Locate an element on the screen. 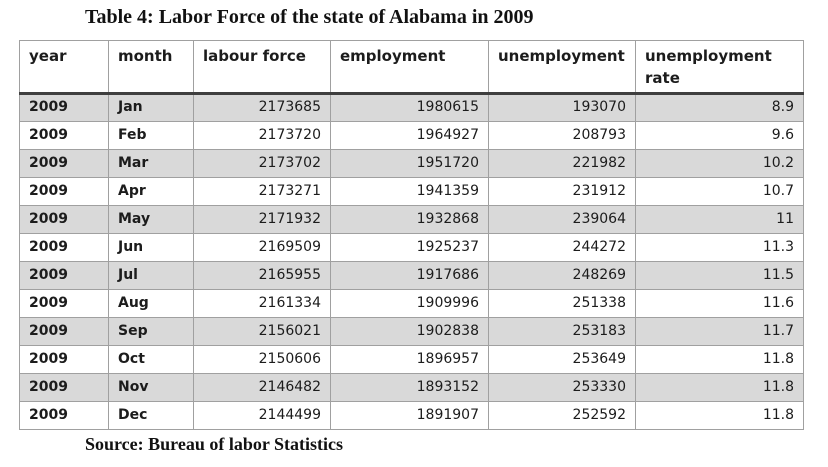 The height and width of the screenshot is (467, 828). cell-labour-force: 2161334 is located at coordinates (262, 303).